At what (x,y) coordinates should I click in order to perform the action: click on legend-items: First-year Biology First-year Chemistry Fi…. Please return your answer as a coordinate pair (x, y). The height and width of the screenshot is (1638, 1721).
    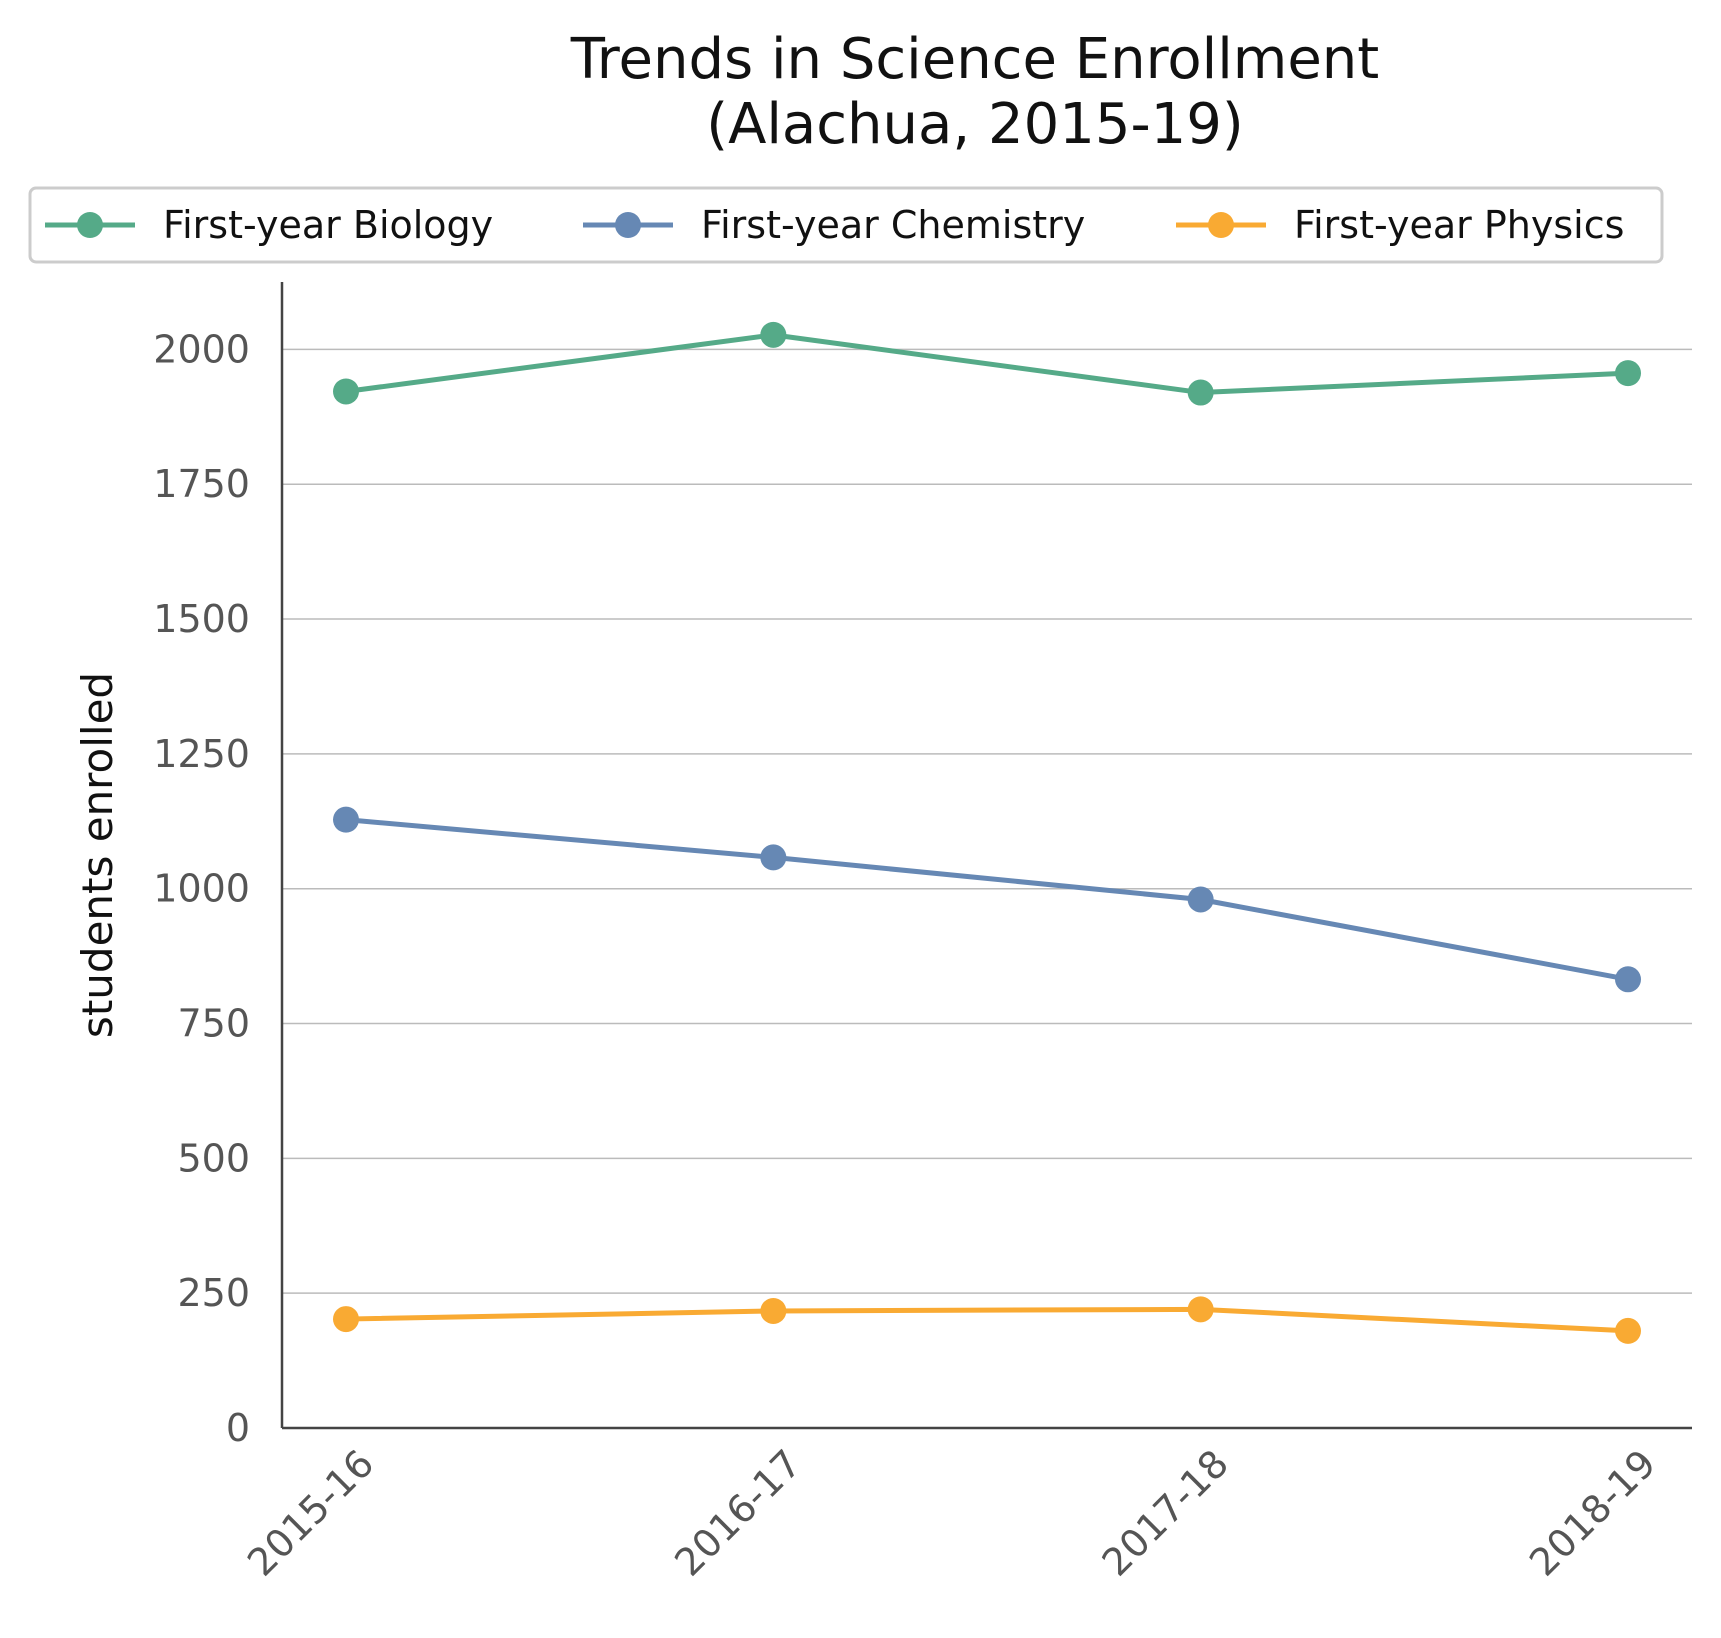
    Looking at the image, I should click on (834, 225).